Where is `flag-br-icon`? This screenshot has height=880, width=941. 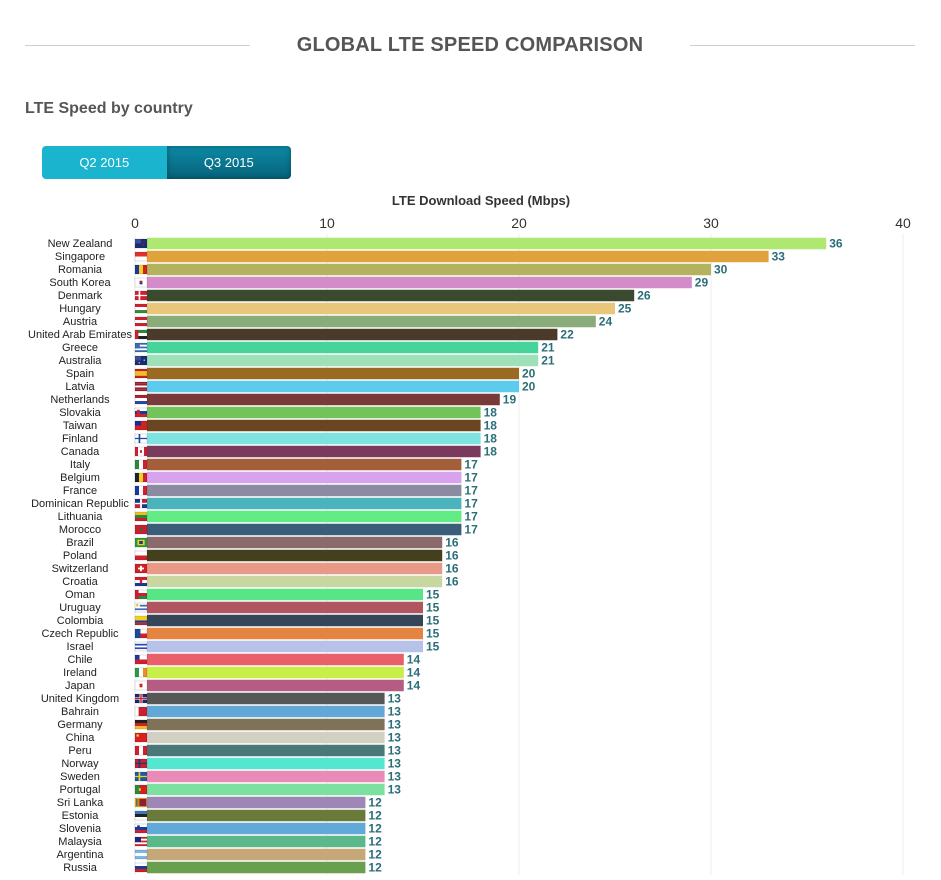
flag-br-icon is located at coordinates (141, 542).